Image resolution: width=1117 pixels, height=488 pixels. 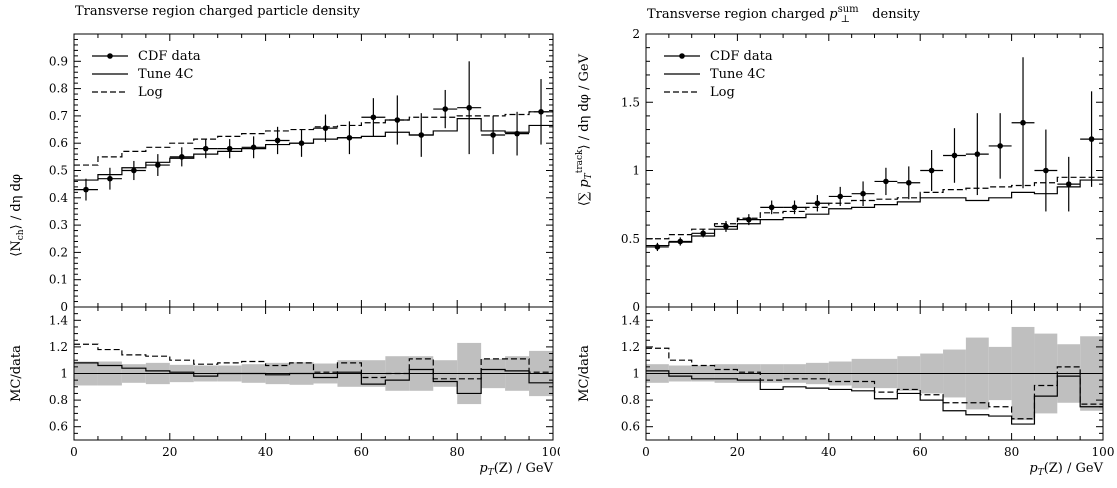 I want to click on series-log-line, so click(x=874, y=208).